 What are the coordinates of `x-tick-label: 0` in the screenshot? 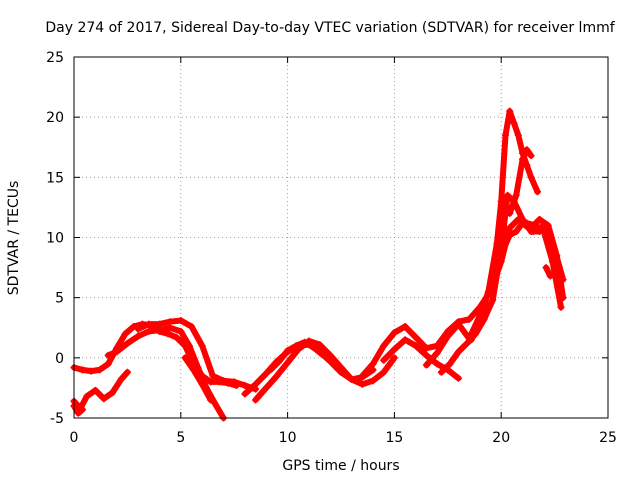 It's located at (74, 438).